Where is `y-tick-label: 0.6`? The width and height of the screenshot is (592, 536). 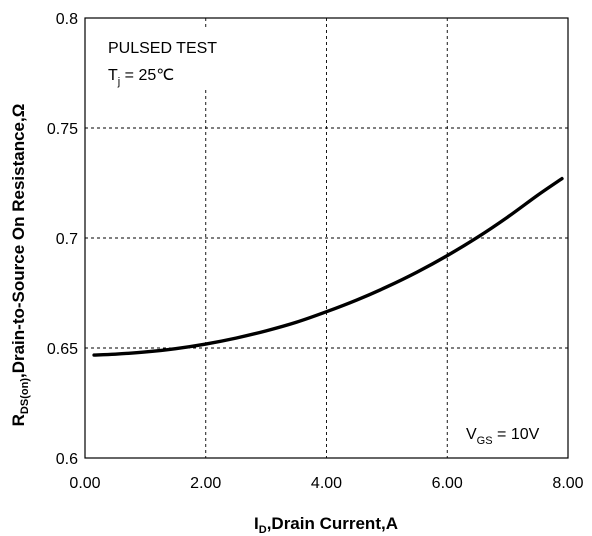 y-tick-label: 0.6 is located at coordinates (67, 459).